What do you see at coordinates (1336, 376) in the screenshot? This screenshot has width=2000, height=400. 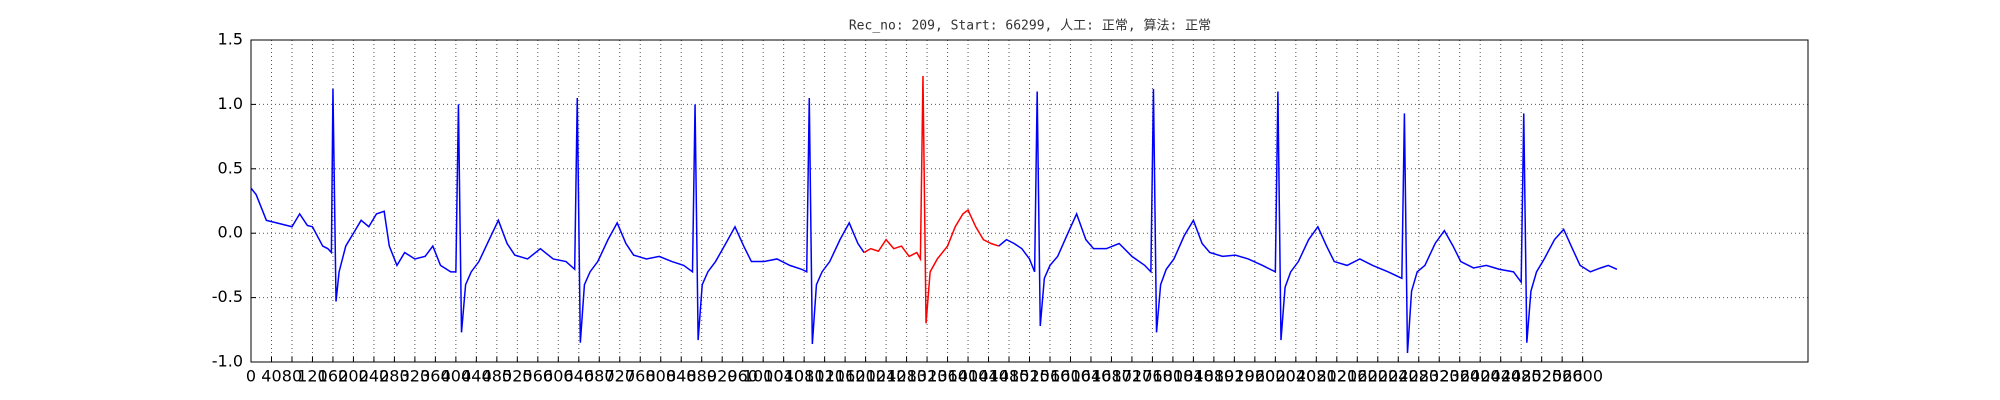 I see `x-tick-label: 2120` at bounding box center [1336, 376].